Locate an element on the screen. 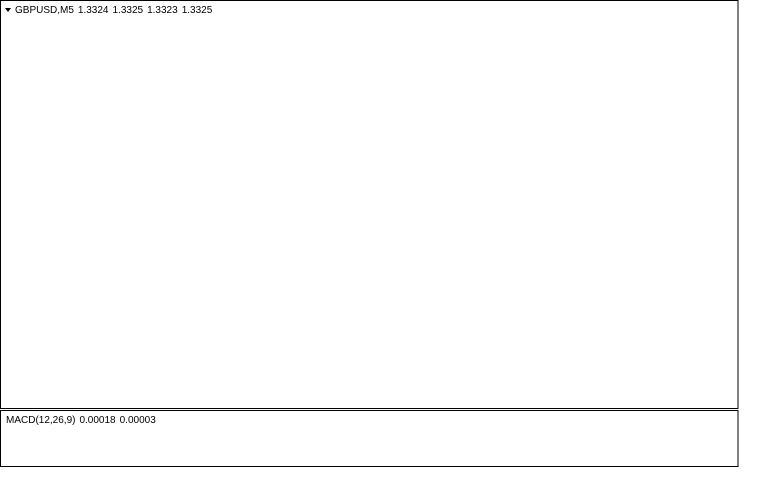  chart-header: GBPUSD,M5 1.3324 1.3325 1.3323 1.3325 is located at coordinates (114, 10).